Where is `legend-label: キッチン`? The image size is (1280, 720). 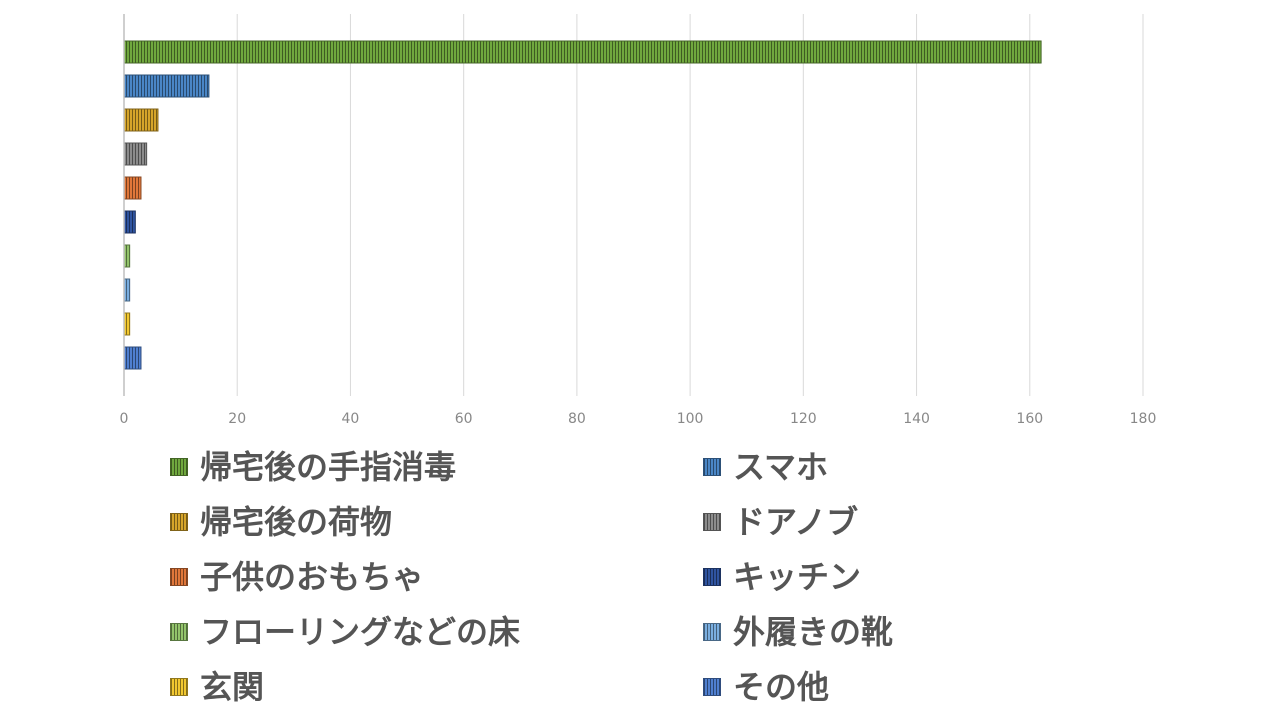 legend-label: キッチン is located at coordinates (797, 577).